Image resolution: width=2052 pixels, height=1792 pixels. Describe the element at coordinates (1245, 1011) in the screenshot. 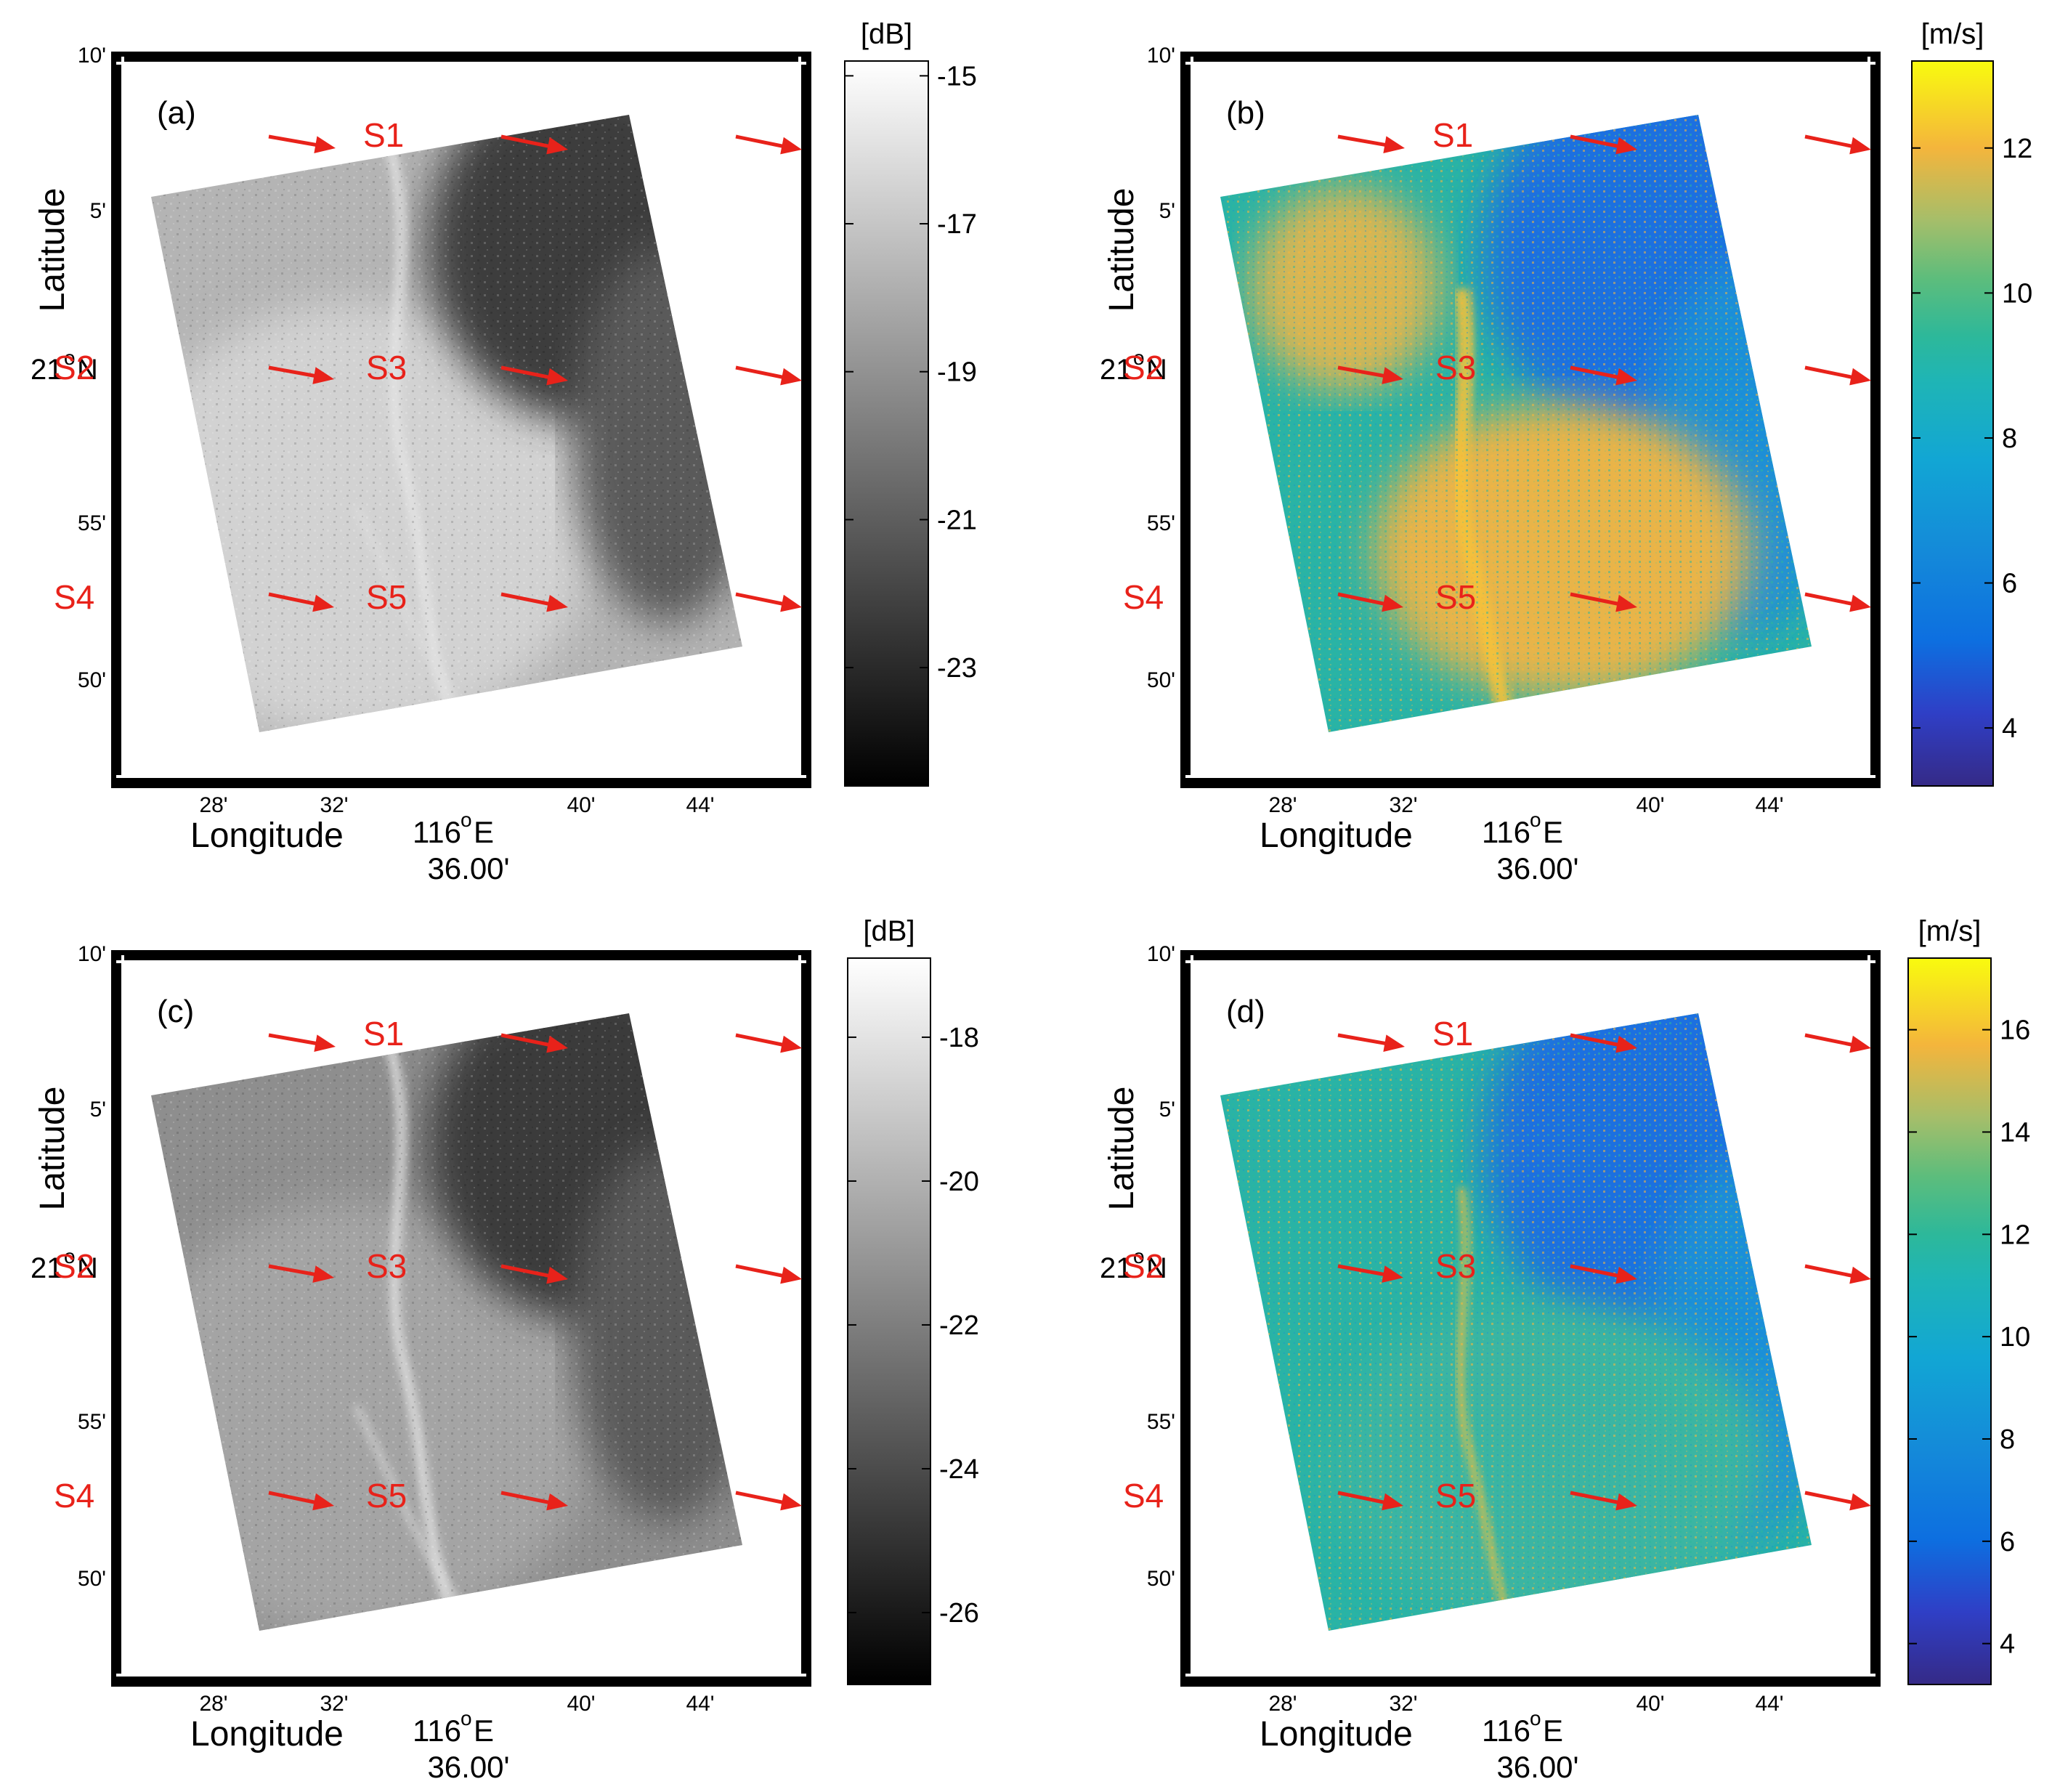

I see `panel-label: (d)` at that location.